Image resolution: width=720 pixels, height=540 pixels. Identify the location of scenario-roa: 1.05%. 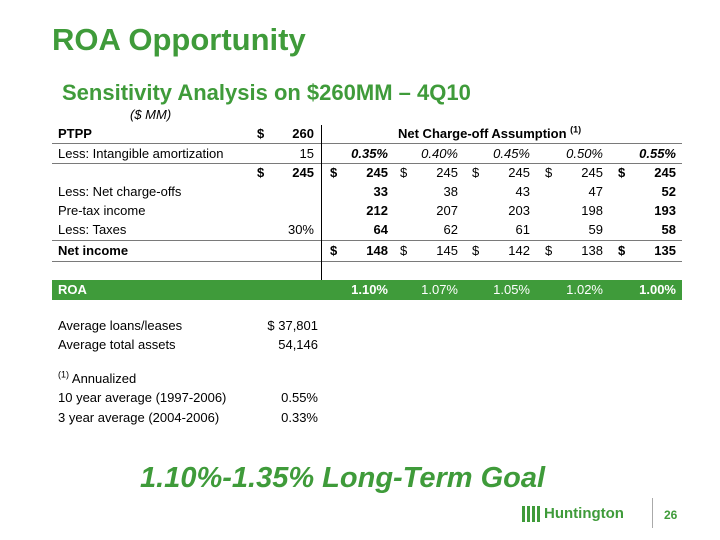
(511, 289).